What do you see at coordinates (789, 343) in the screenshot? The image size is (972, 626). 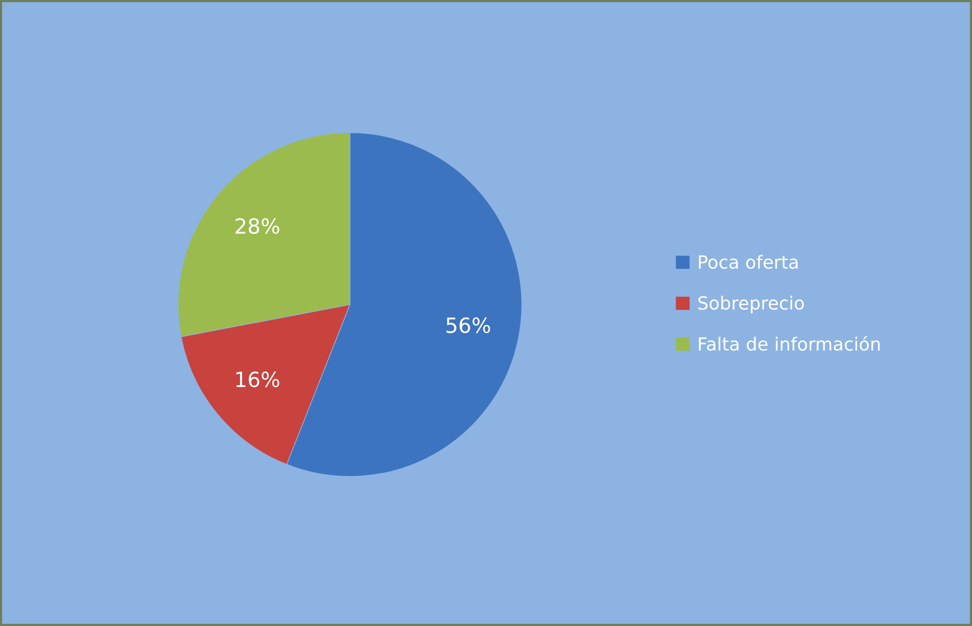 I see `legend-label: Falta de información` at bounding box center [789, 343].